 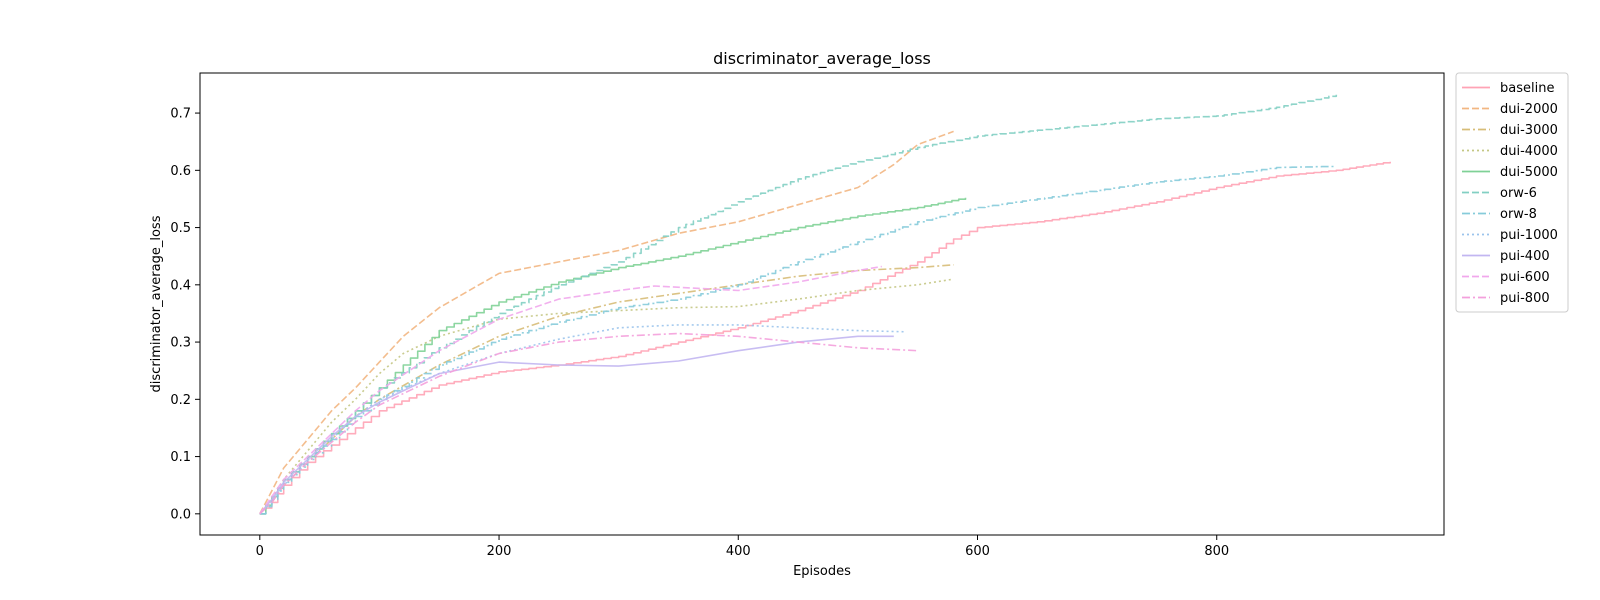 What do you see at coordinates (180, 228) in the screenshot?
I see `y-tick-label: 0.5` at bounding box center [180, 228].